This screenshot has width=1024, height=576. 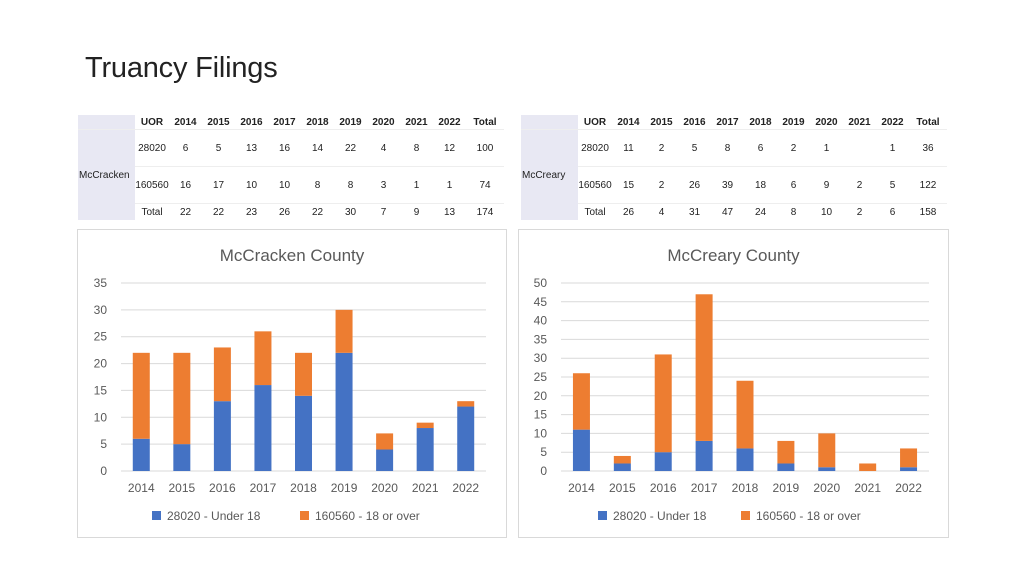 What do you see at coordinates (760, 211) in the screenshot?
I see `table-cell: 24` at bounding box center [760, 211].